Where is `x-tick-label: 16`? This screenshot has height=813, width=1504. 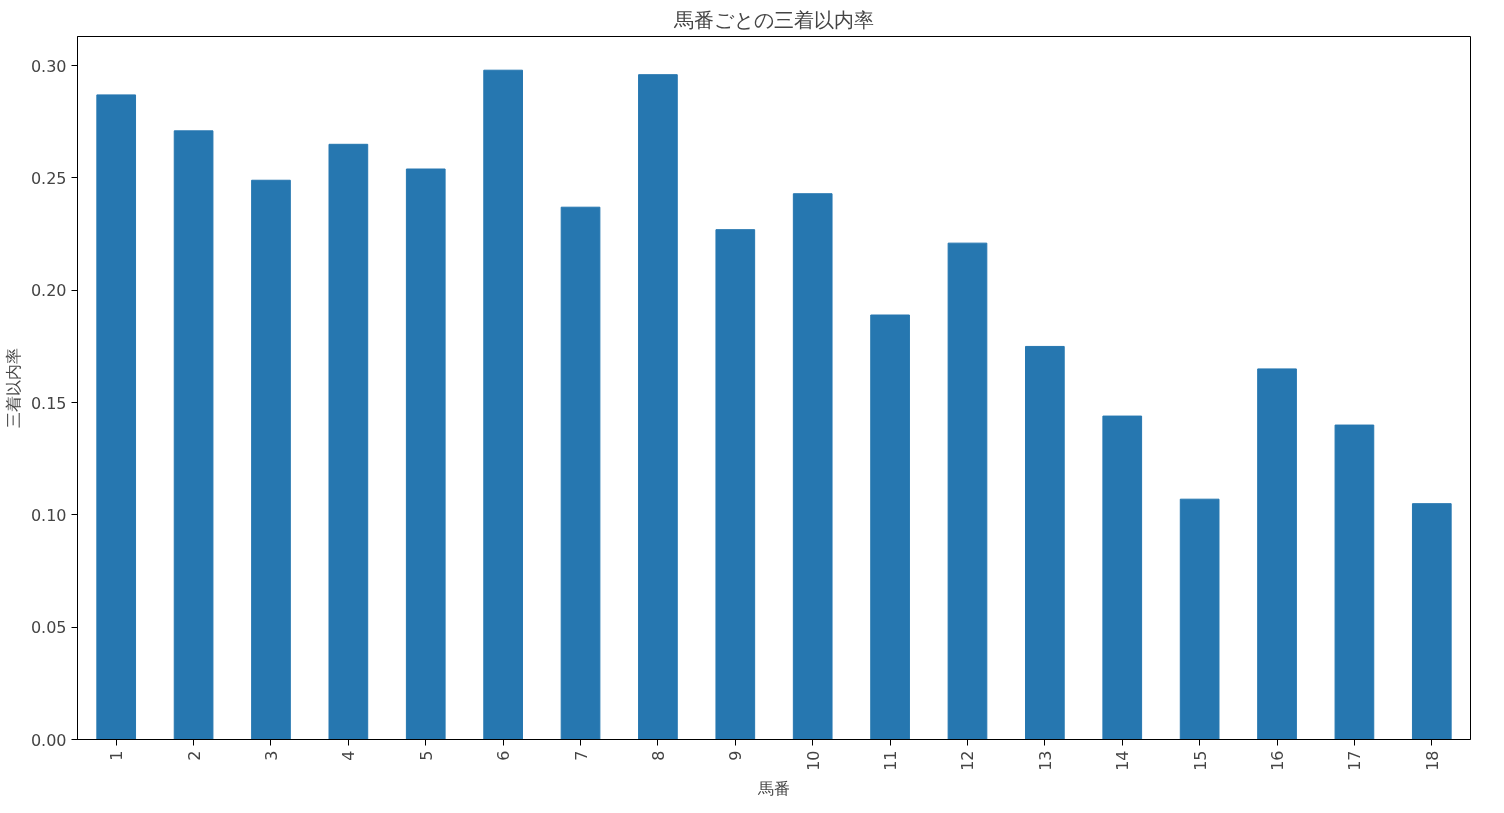
x-tick-label: 16 is located at coordinates (1278, 760).